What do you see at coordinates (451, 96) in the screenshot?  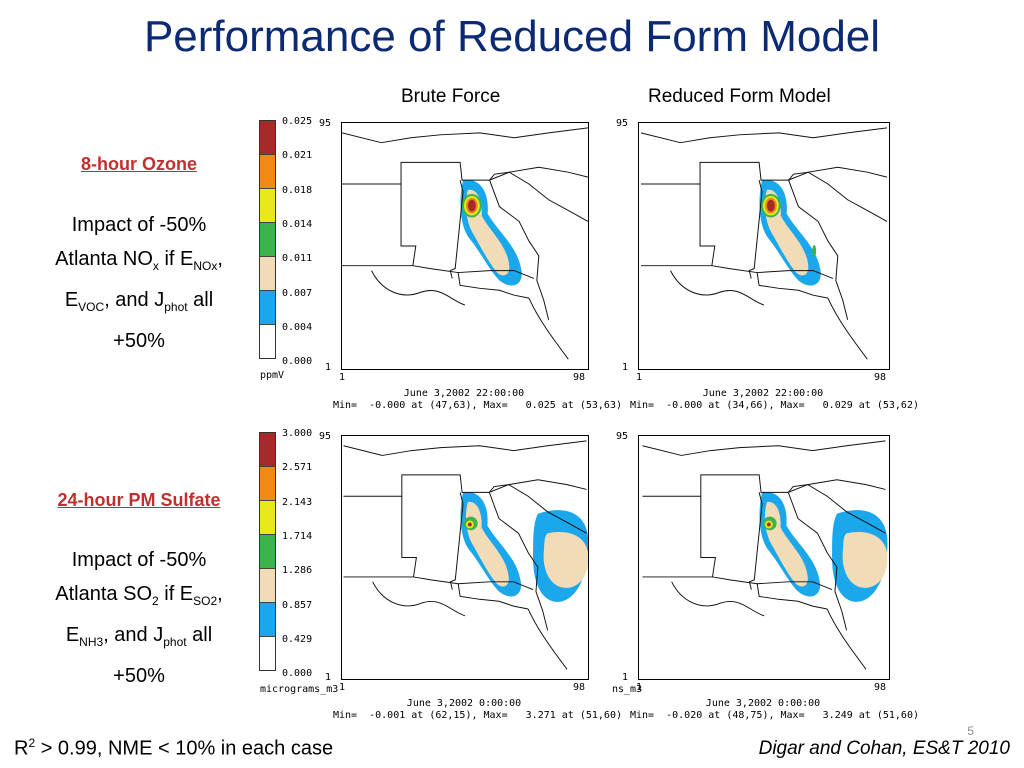 I see `column-header-brute-force: Brute Force` at bounding box center [451, 96].